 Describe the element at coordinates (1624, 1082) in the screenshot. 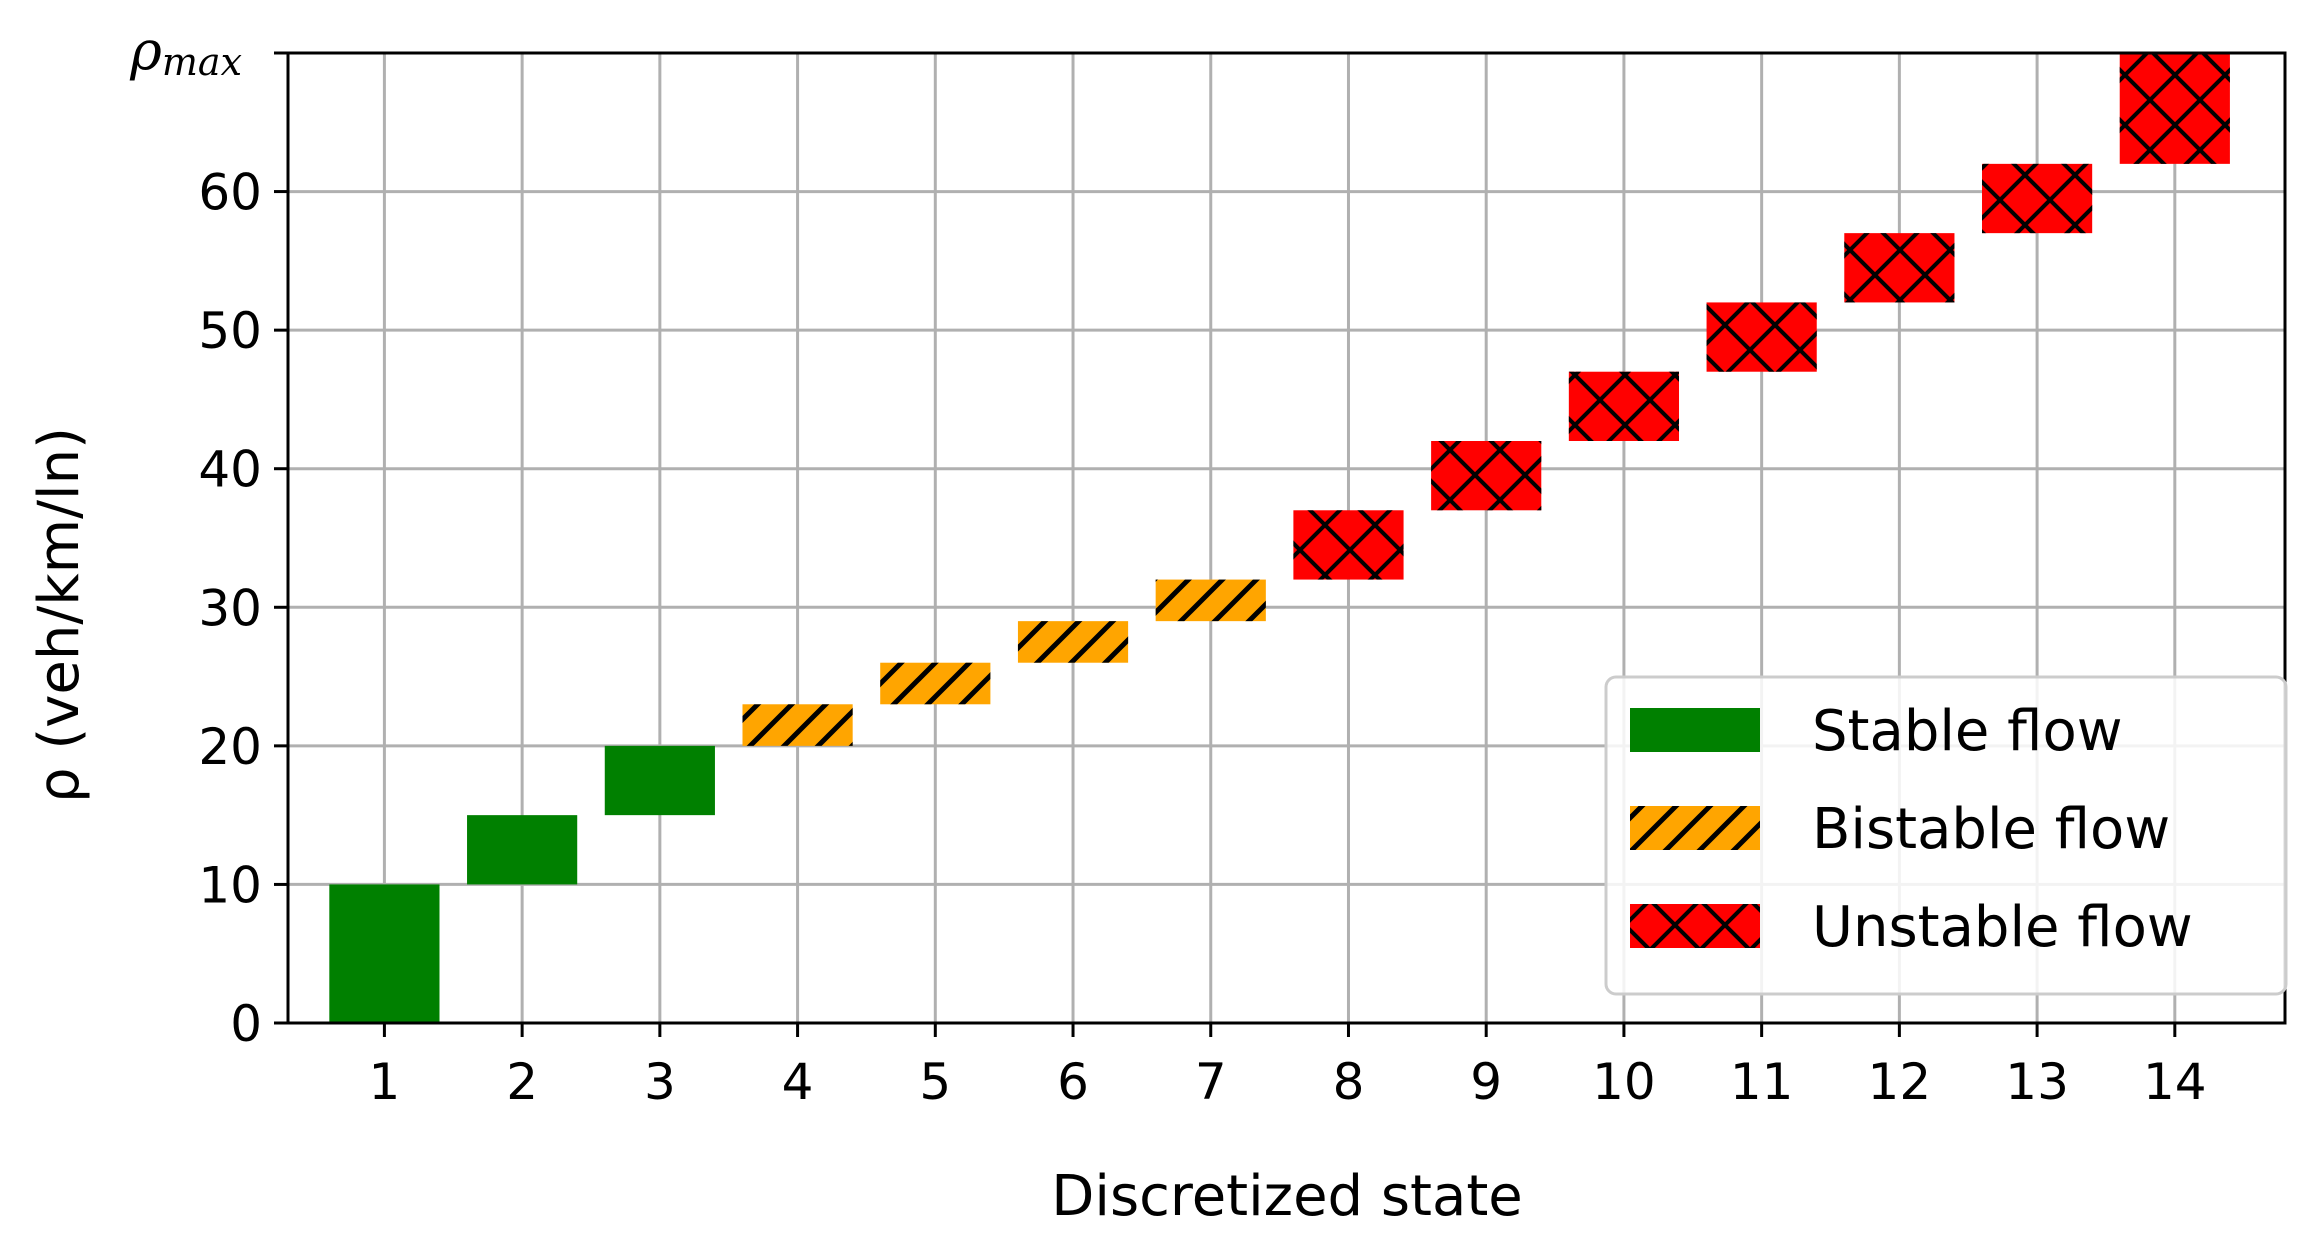

I see `x-tick-label: 10` at that location.